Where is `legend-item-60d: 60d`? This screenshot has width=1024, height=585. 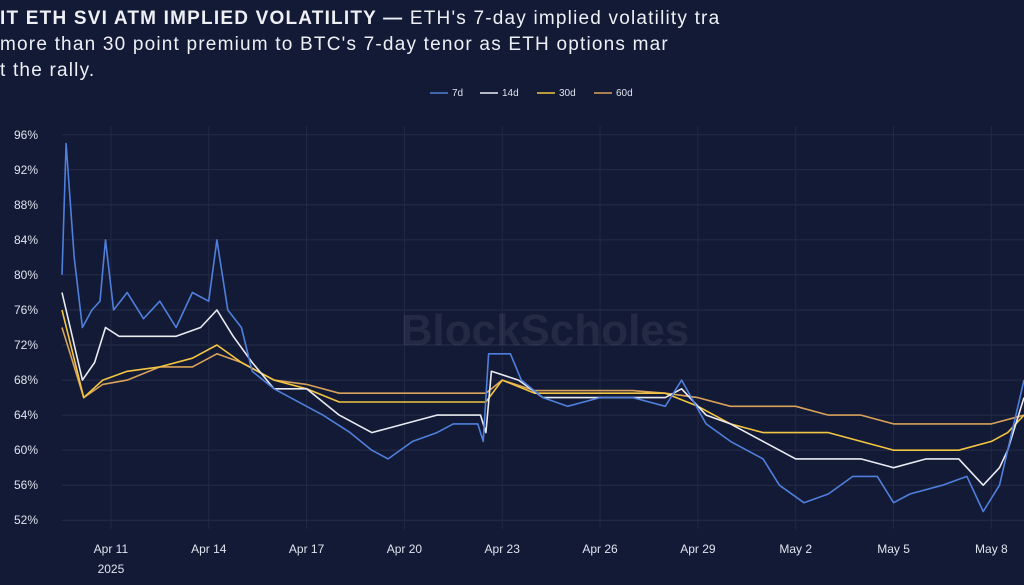 legend-item-60d: 60d is located at coordinates (613, 93).